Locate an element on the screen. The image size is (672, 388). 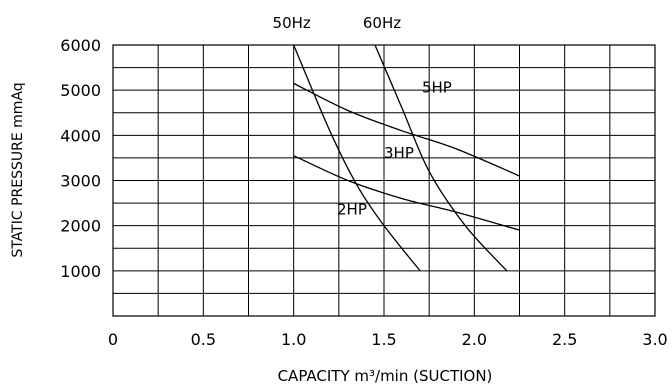
y-tick-label: 3000 is located at coordinates (80, 181).